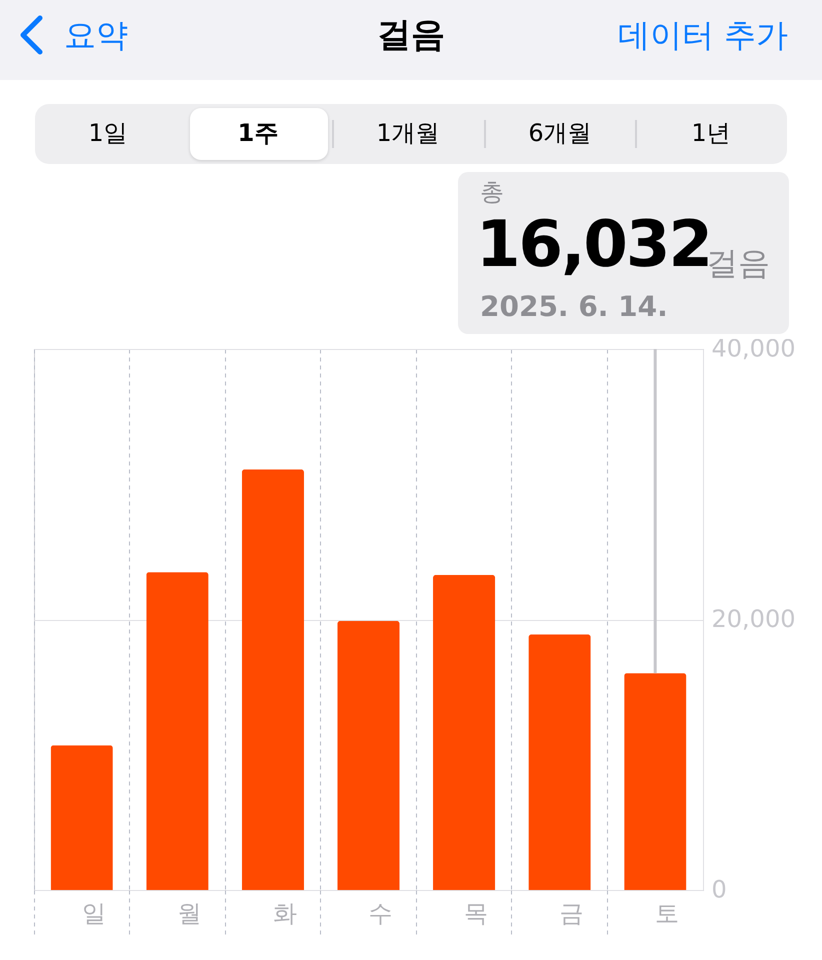 This screenshot has height=960, width=822. Describe the element at coordinates (411, 35) in the screenshot. I see `chart-title: 걸음` at that location.